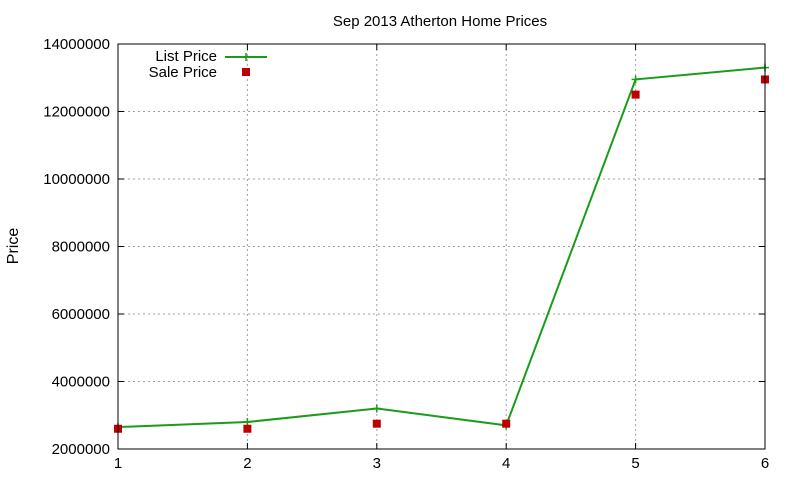 The image size is (800, 480). I want to click on y-tick-label: 10000000, so click(76, 179).